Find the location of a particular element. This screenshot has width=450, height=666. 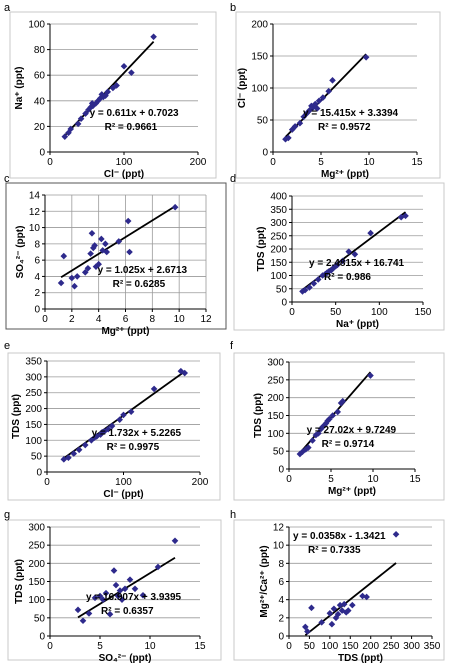

trend-equation: y = 16.907x + 3.9395 is located at coordinates (134, 597).